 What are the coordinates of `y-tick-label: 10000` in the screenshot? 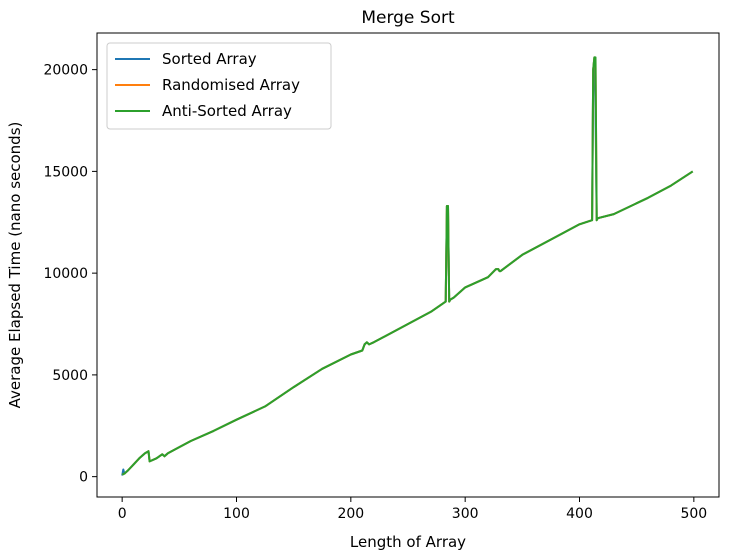 It's located at (65, 274).